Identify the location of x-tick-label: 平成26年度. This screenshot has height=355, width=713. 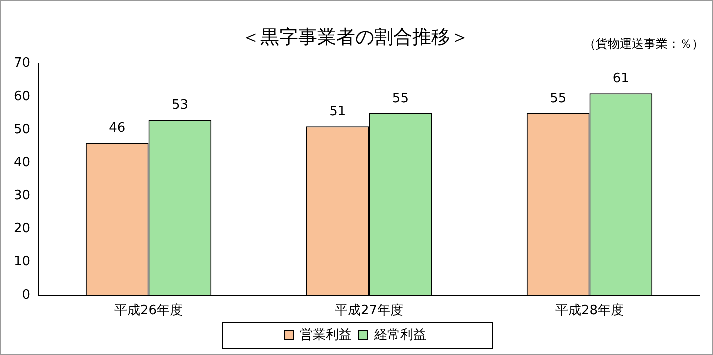
(149, 310).